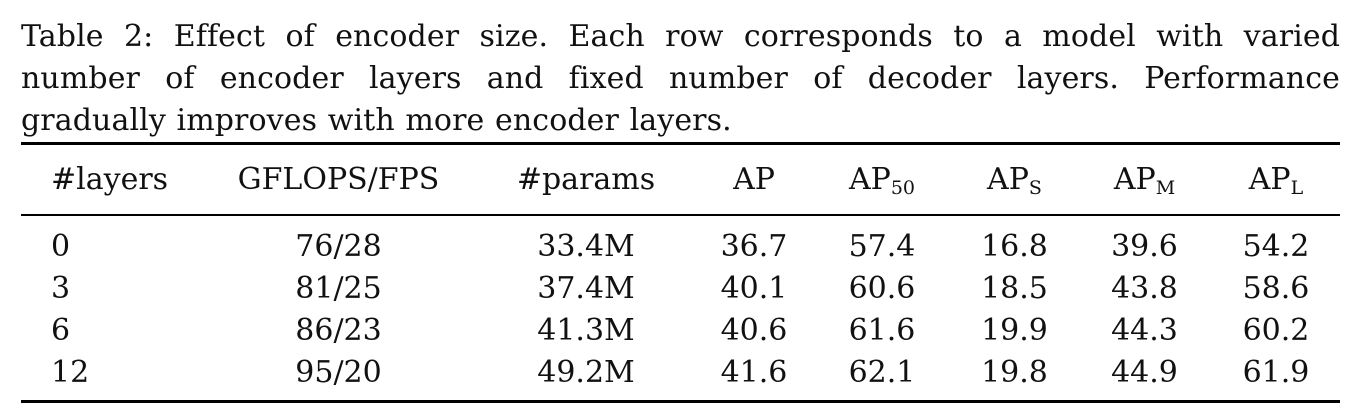 This screenshot has height=412, width=1370. What do you see at coordinates (1014, 180) in the screenshot?
I see `header-aps: APS` at bounding box center [1014, 180].